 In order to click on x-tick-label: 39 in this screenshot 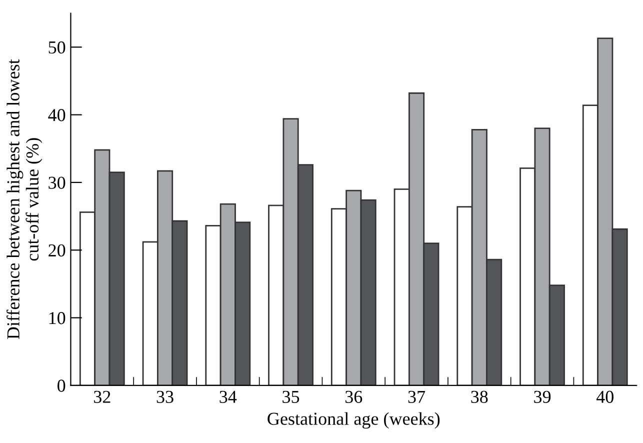, I will do `click(542, 396)`.